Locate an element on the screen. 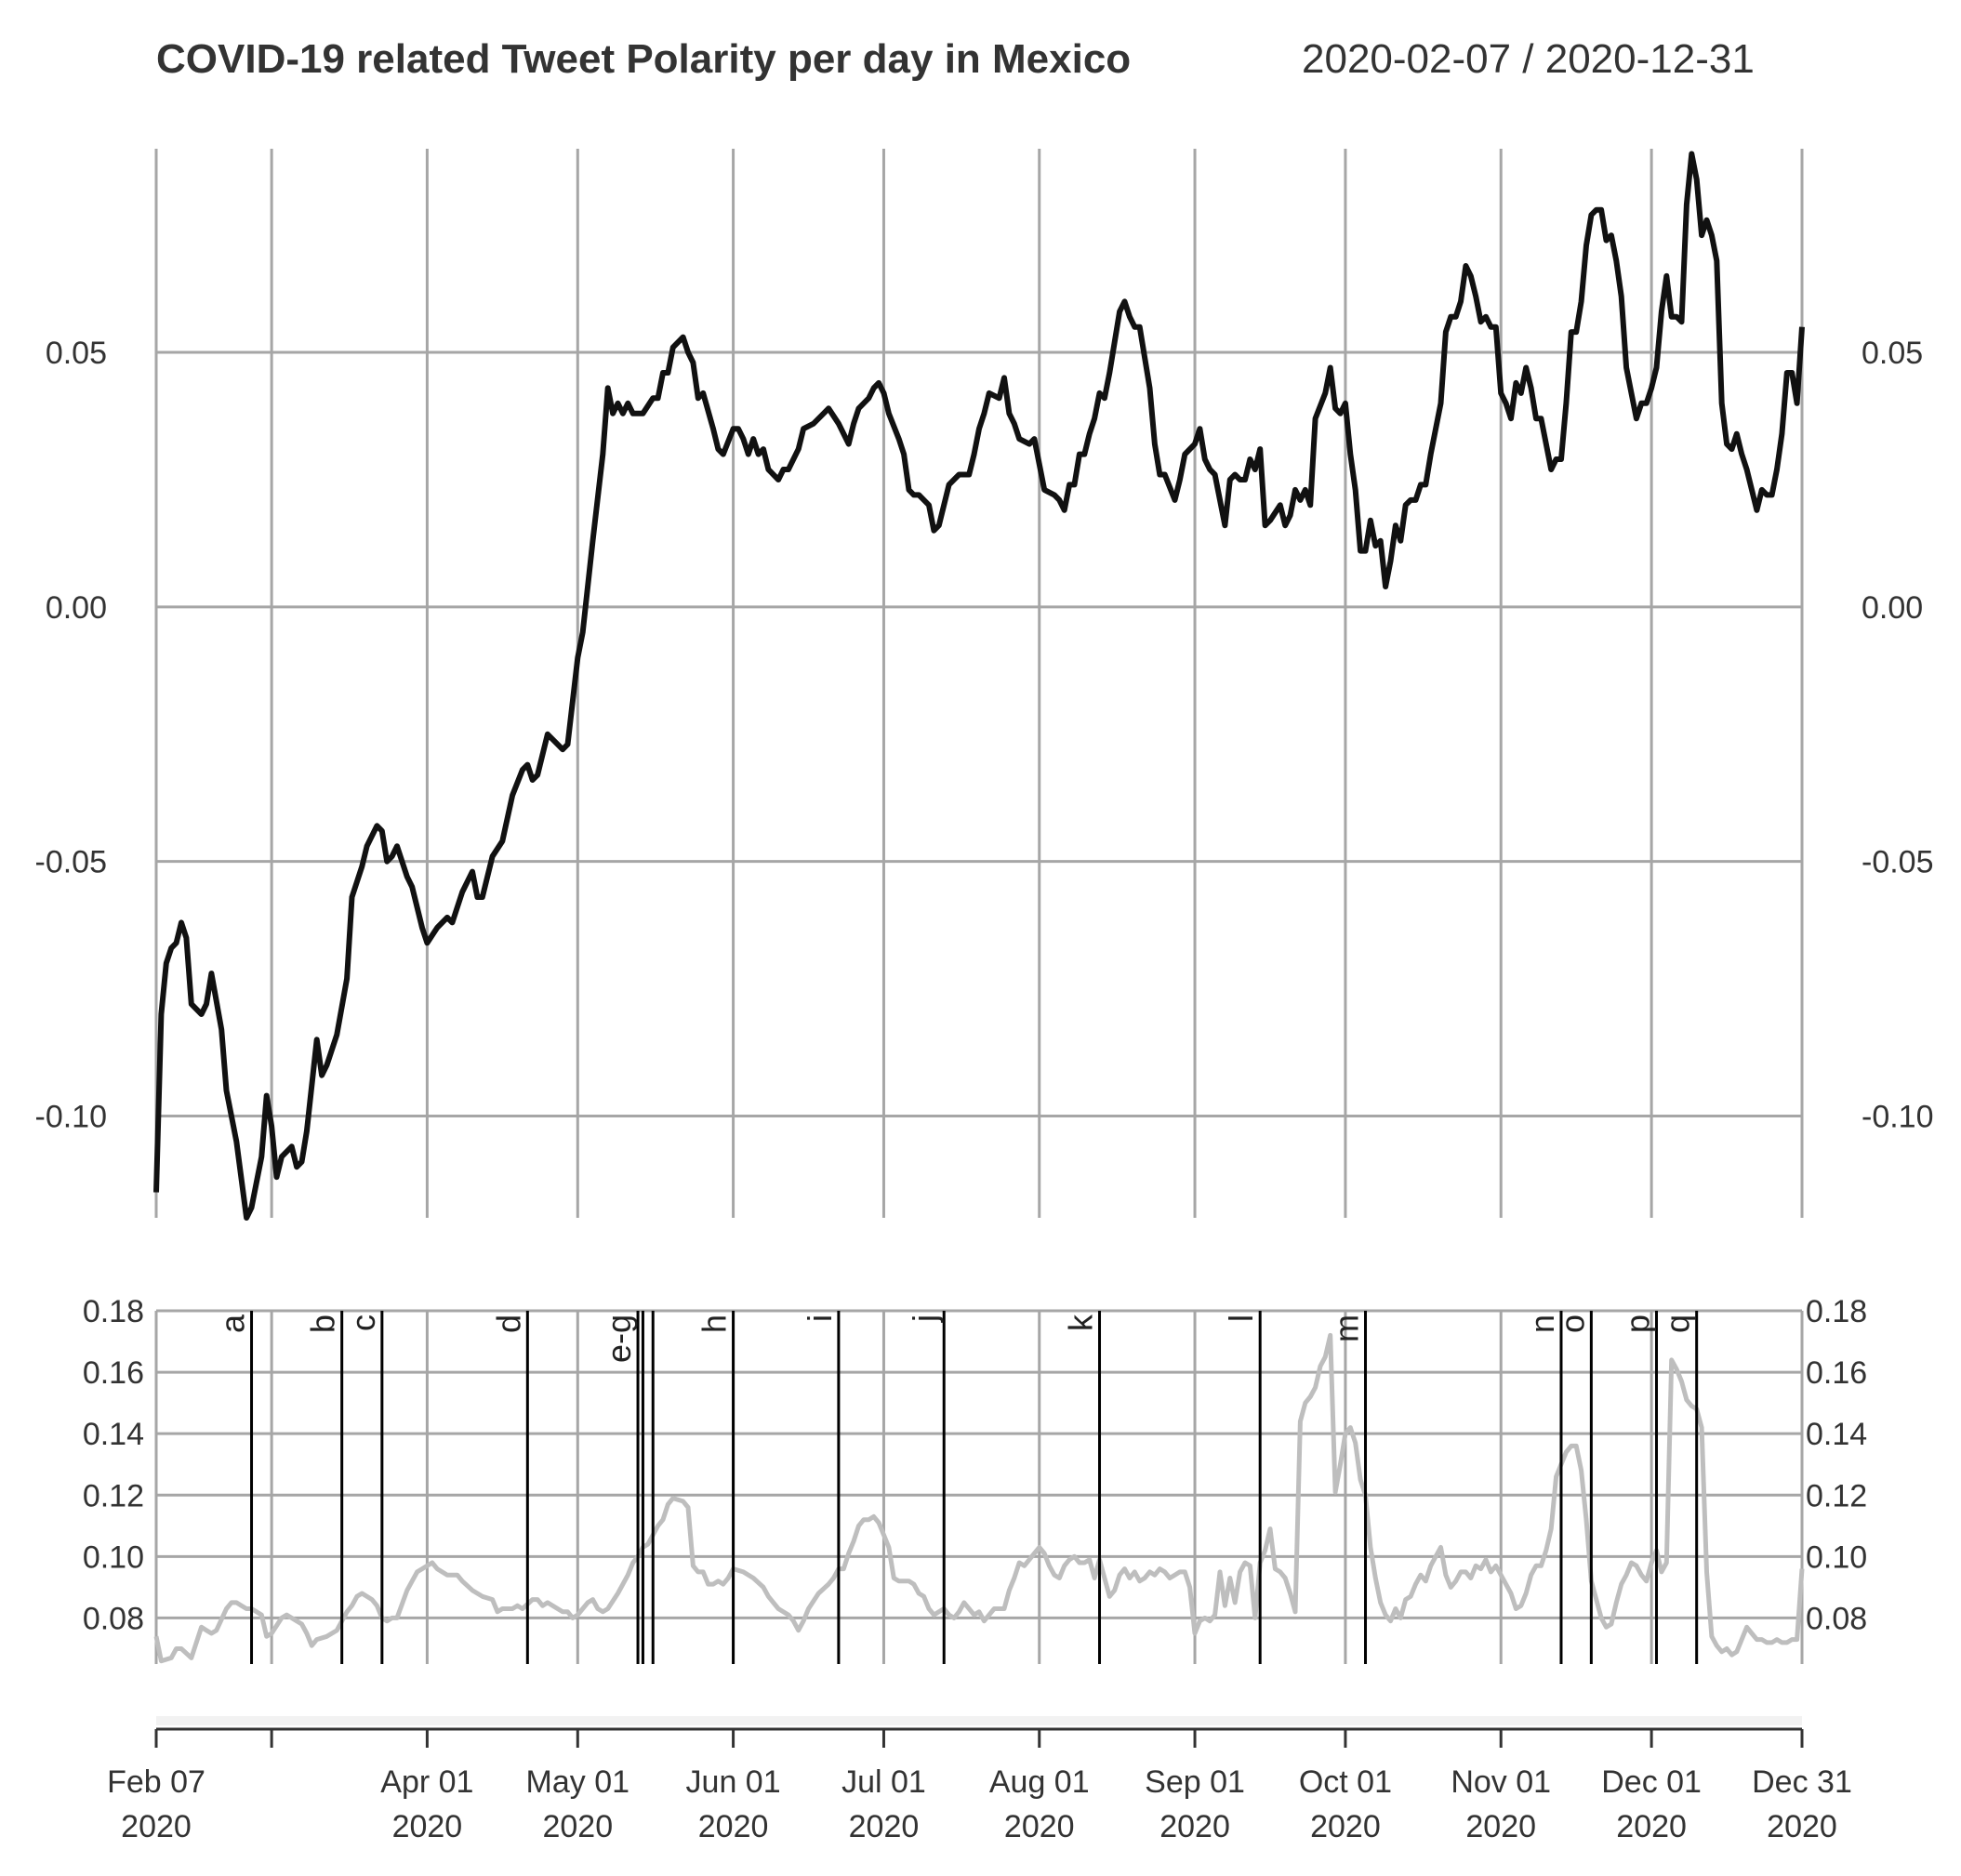 The height and width of the screenshot is (1876, 1961). y-tick-label-right: 0.10 is located at coordinates (1836, 1557).